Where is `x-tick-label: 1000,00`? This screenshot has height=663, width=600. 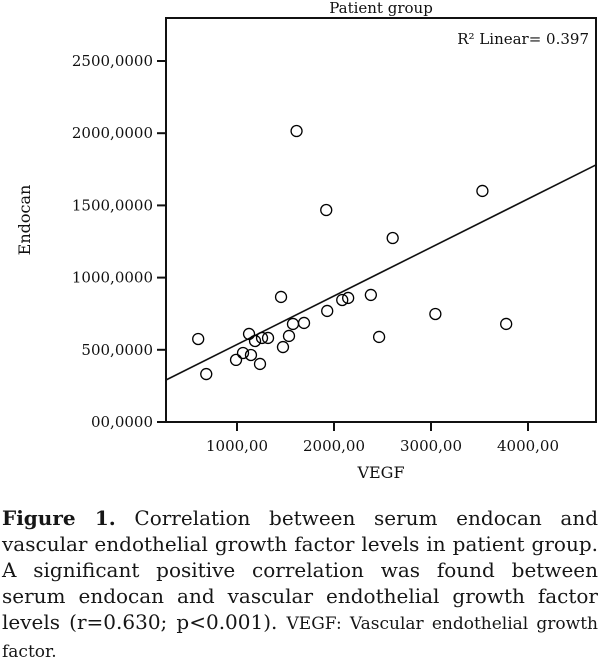
x-tick-label: 1000,00 is located at coordinates (237, 446).